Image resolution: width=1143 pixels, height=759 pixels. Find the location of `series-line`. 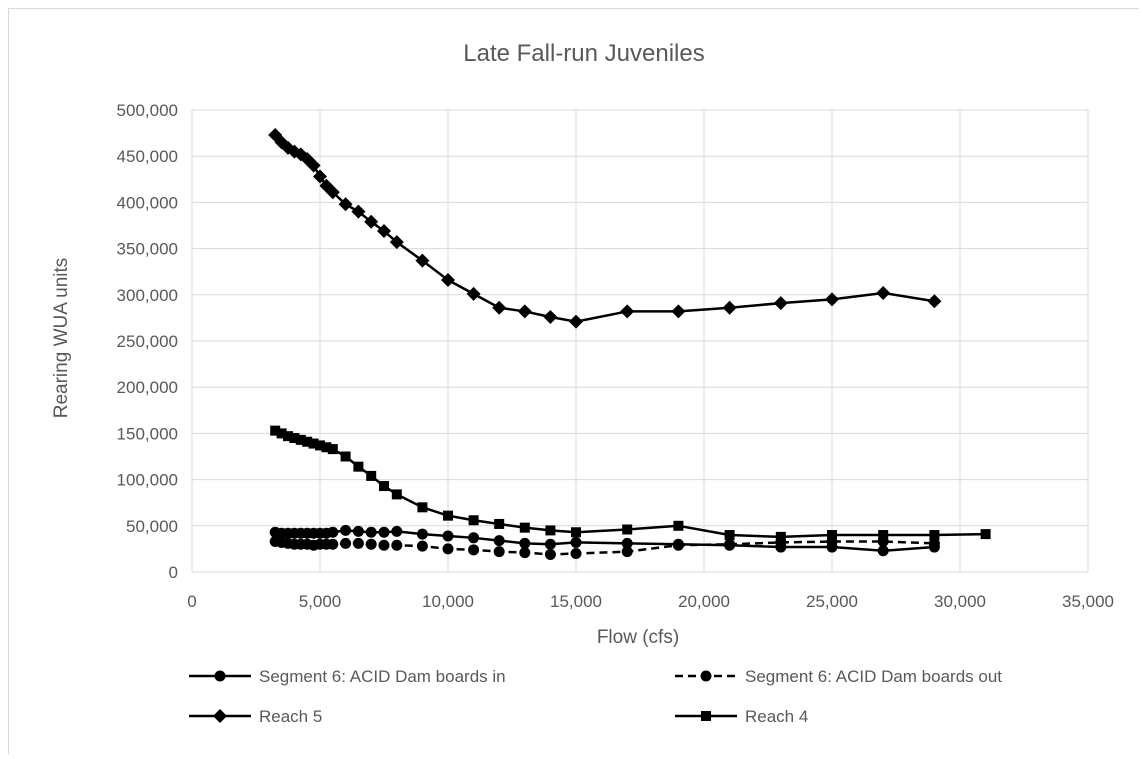

series-line is located at coordinates (604, 228).